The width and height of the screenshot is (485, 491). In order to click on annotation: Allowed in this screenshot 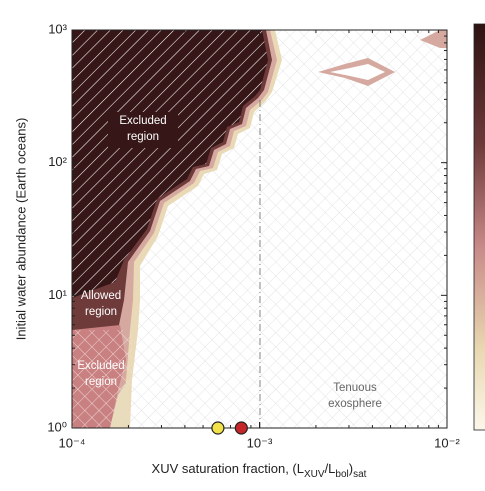, I will do `click(101, 296)`.